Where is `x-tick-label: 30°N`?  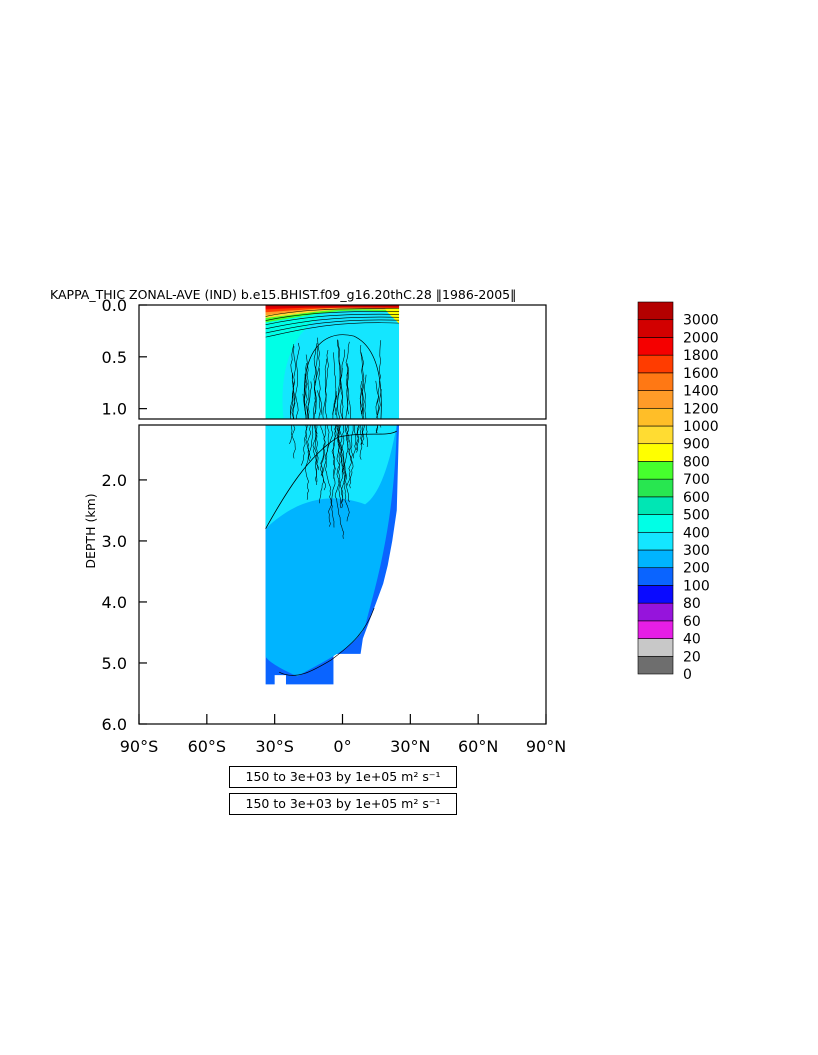 x-tick-label: 30°N is located at coordinates (410, 746).